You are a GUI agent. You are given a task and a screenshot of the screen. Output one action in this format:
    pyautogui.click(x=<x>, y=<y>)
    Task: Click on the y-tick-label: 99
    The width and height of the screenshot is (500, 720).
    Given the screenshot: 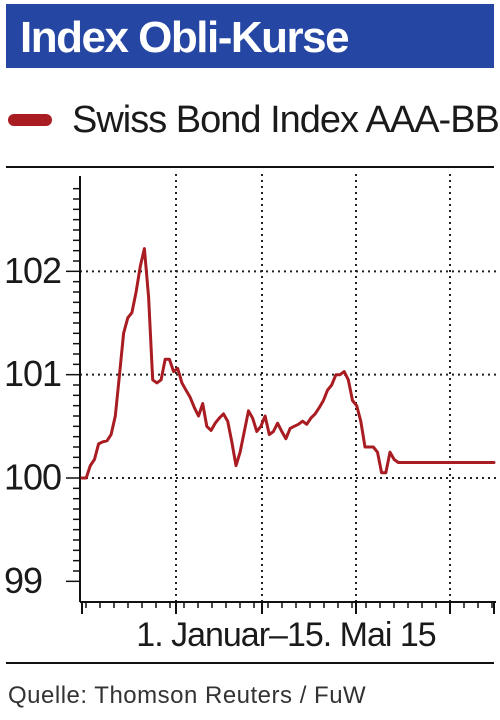 What is the action you would take?
    pyautogui.click(x=23, y=580)
    